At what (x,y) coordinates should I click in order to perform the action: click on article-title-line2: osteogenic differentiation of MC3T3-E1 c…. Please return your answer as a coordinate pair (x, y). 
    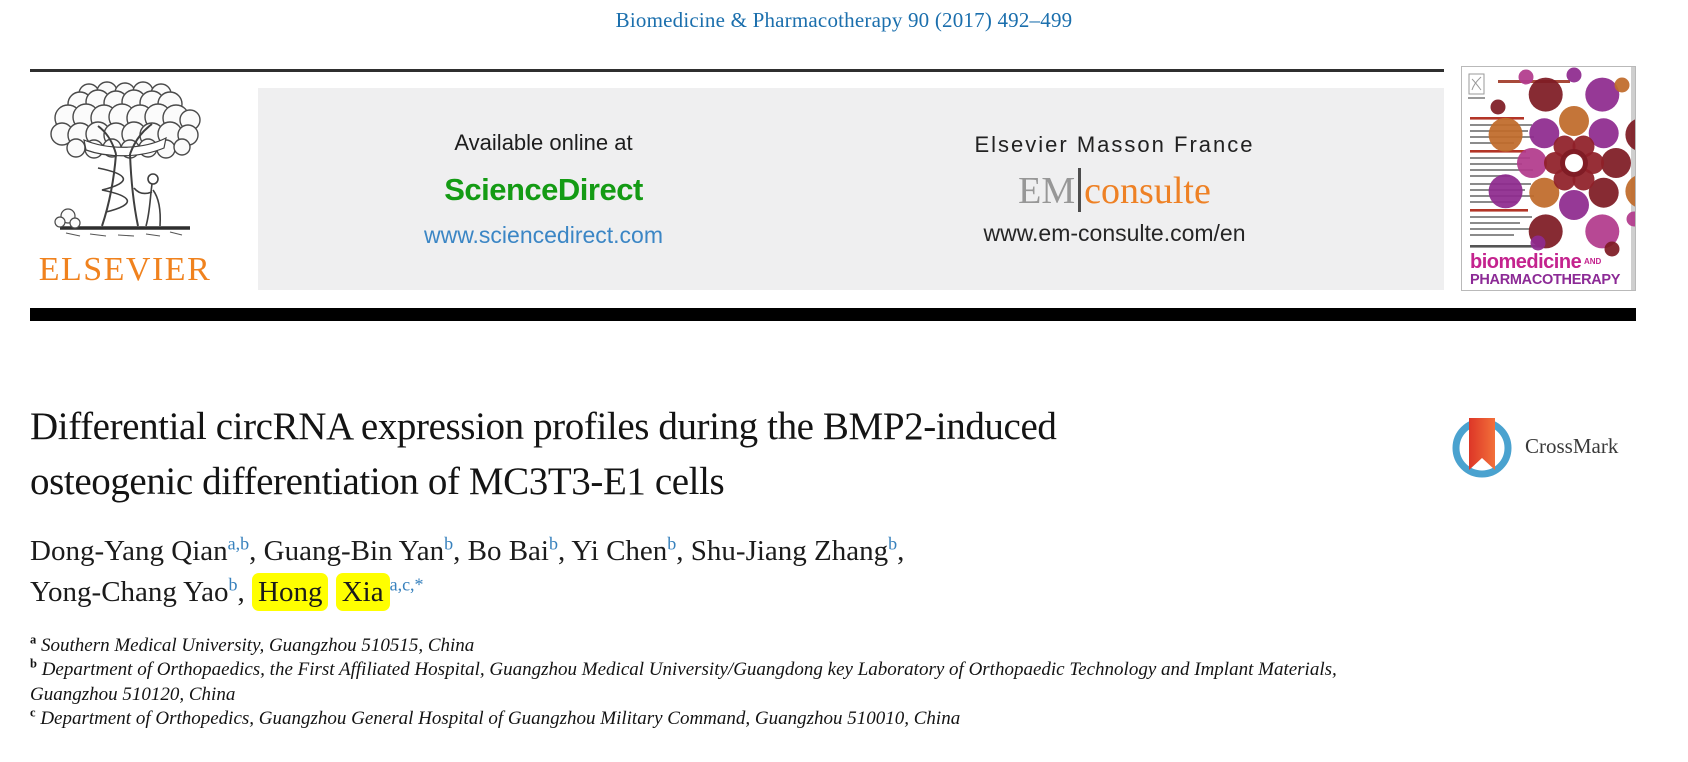
    Looking at the image, I should click on (377, 481).